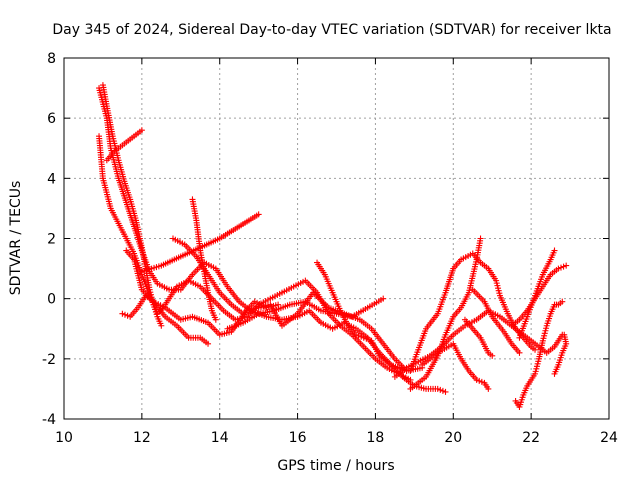 The width and height of the screenshot is (640, 480). Describe the element at coordinates (376, 438) in the screenshot. I see `x-tick-label: 18` at that location.